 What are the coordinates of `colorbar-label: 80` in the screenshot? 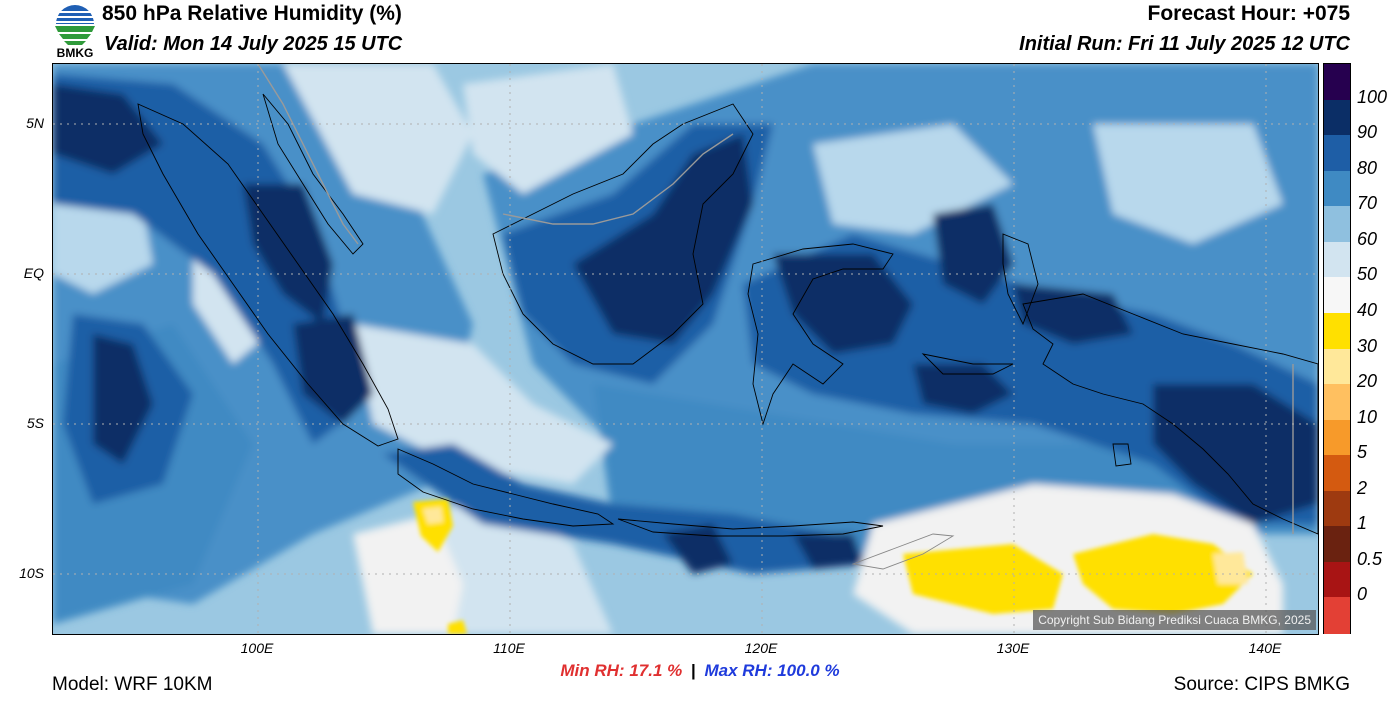 It's located at (1367, 167).